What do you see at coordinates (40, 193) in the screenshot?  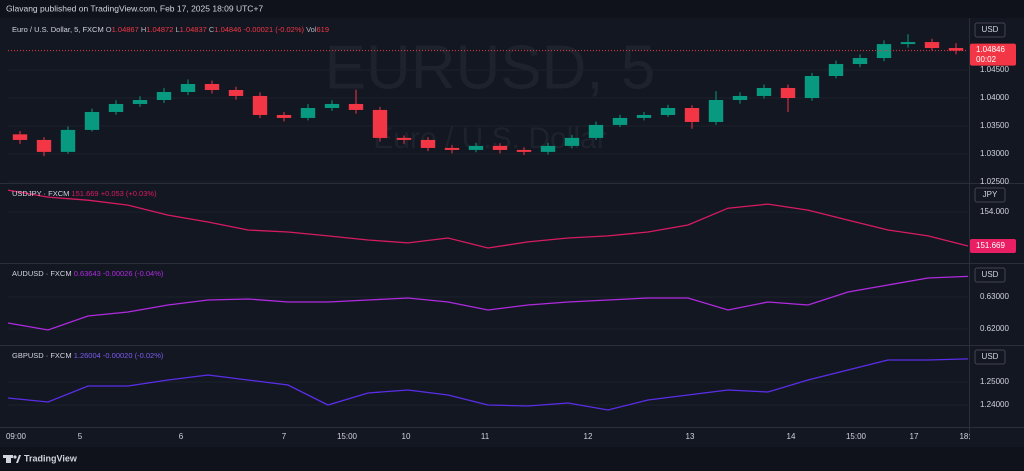 I see `legend-title: USDJPY · FXCM` at bounding box center [40, 193].